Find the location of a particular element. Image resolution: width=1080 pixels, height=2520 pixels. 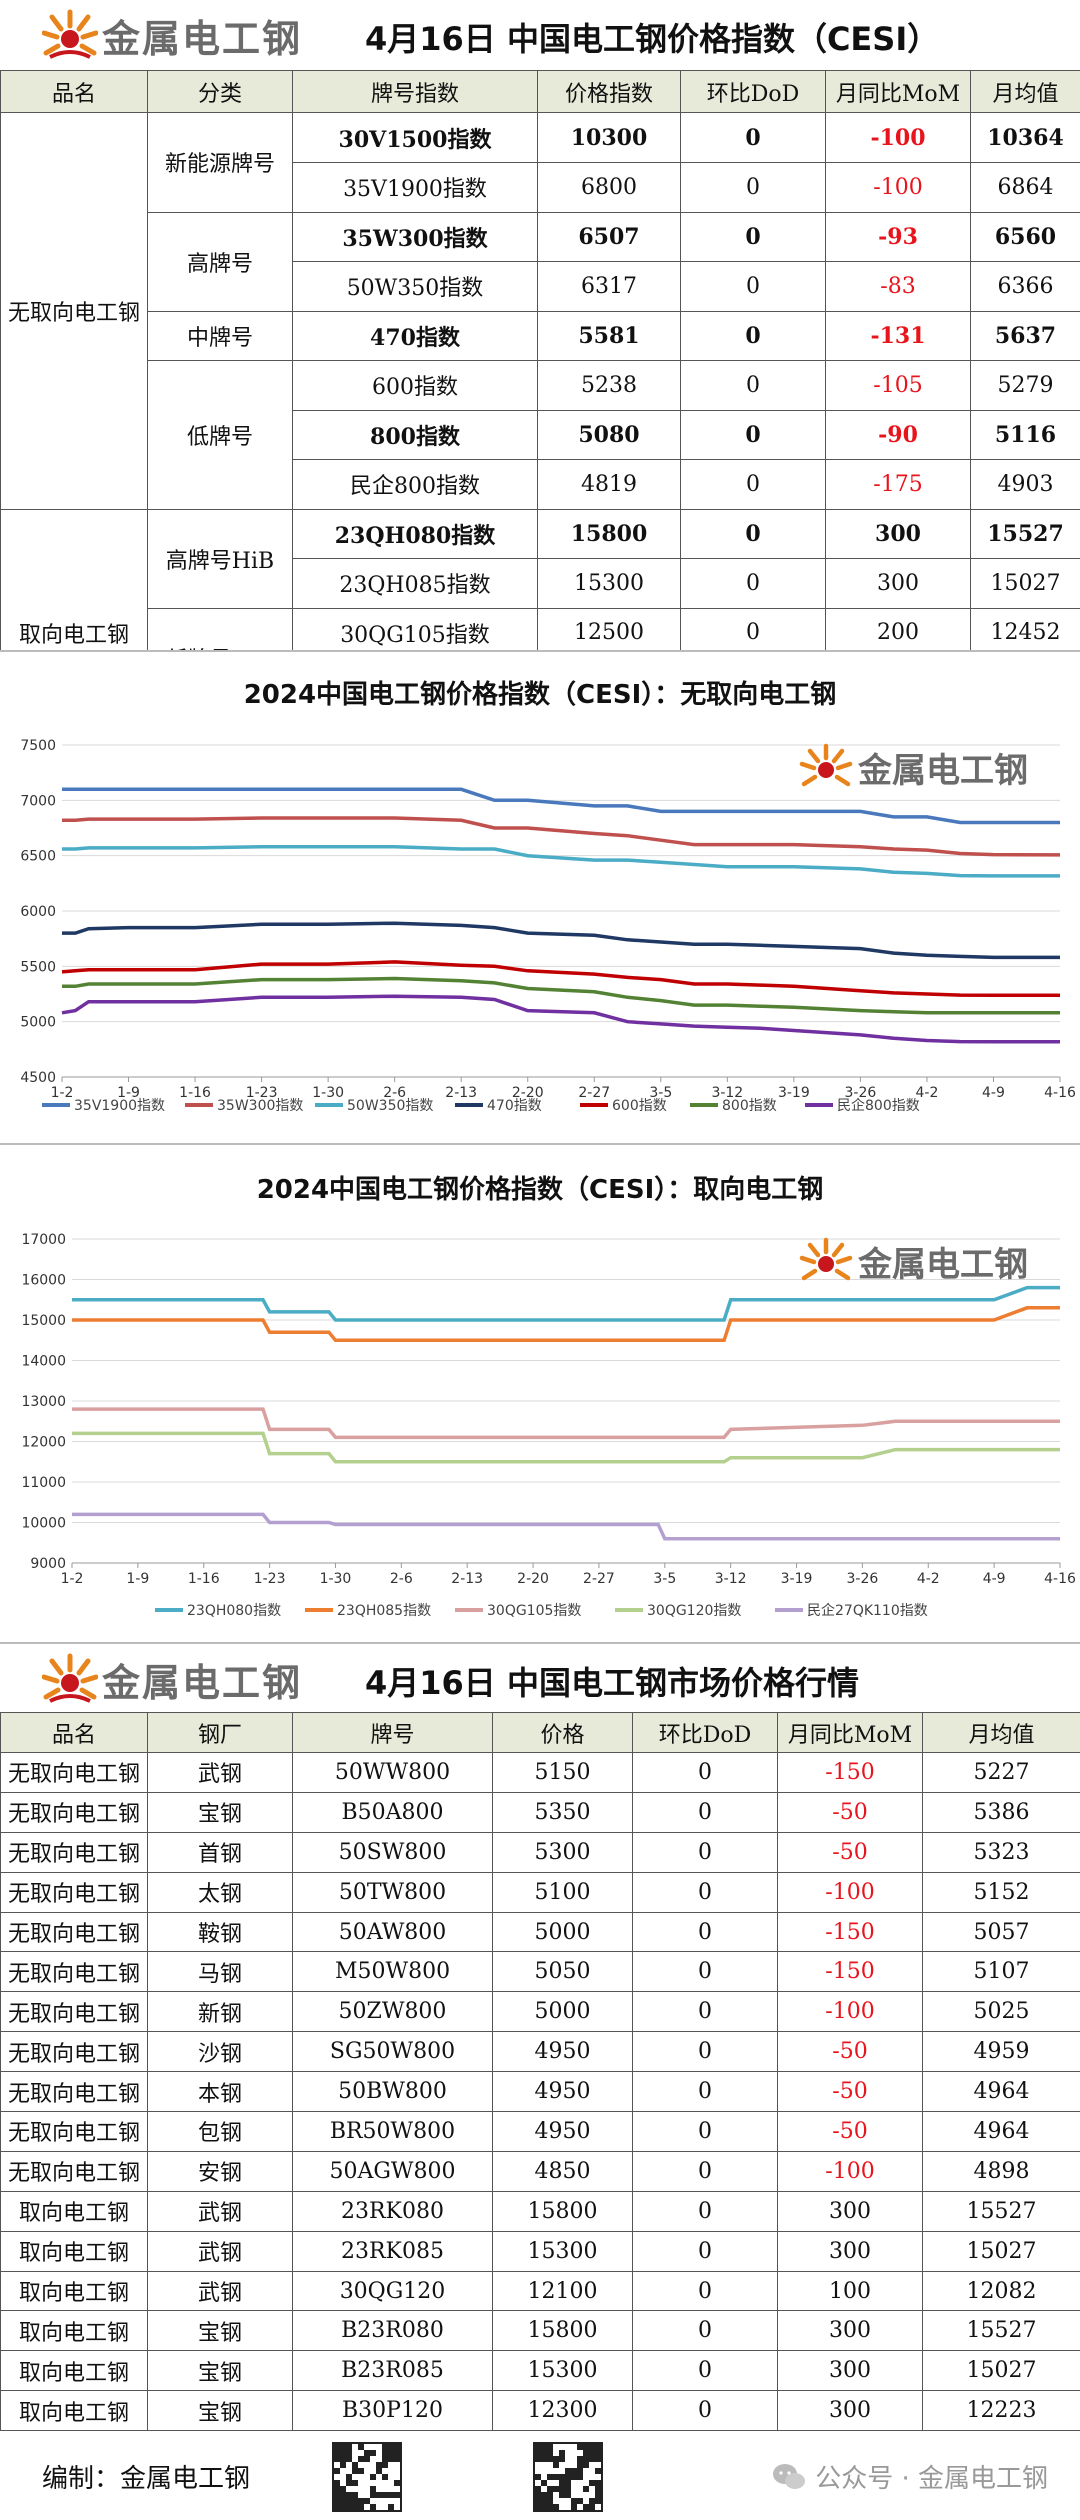

column-header: 价格 is located at coordinates (562, 1732).